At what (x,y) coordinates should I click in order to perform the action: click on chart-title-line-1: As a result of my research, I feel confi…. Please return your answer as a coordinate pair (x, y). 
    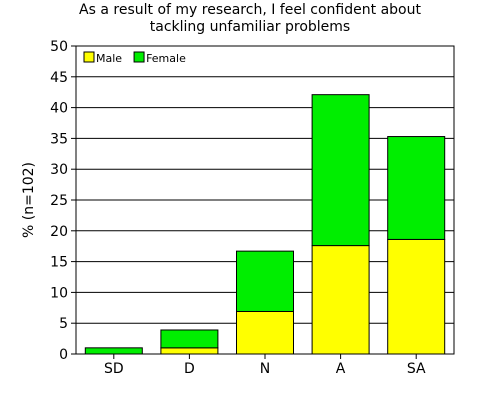
    Looking at the image, I should click on (250, 10).